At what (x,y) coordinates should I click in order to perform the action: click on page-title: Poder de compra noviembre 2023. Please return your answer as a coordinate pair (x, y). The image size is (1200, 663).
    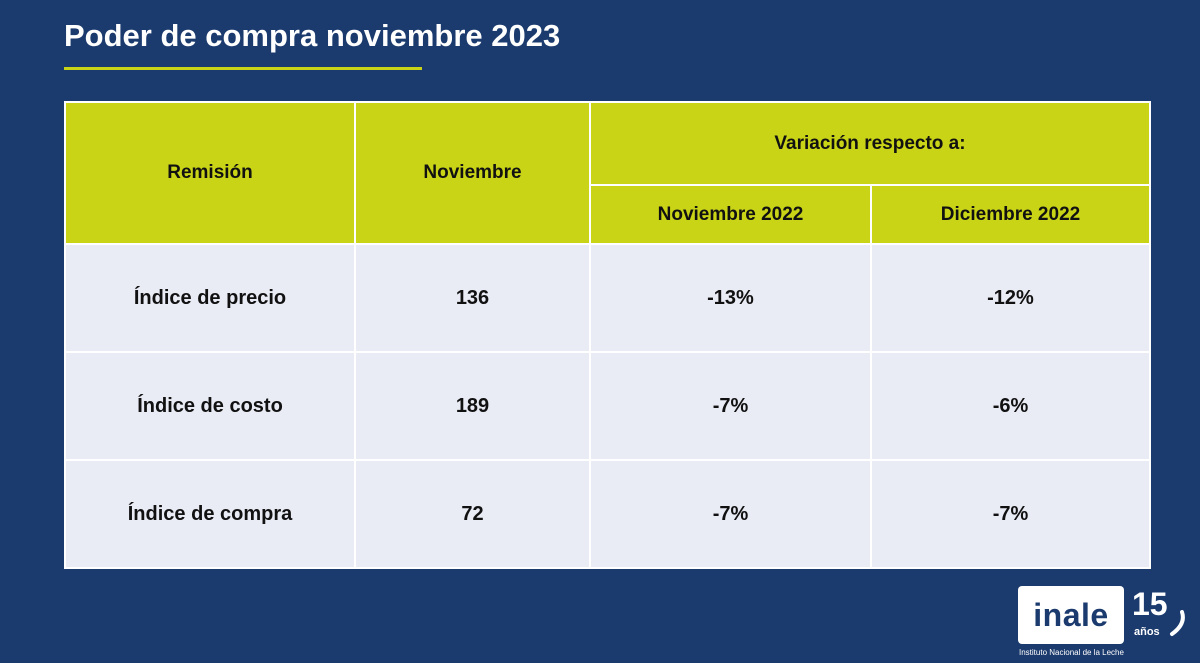
    Looking at the image, I should click on (312, 35).